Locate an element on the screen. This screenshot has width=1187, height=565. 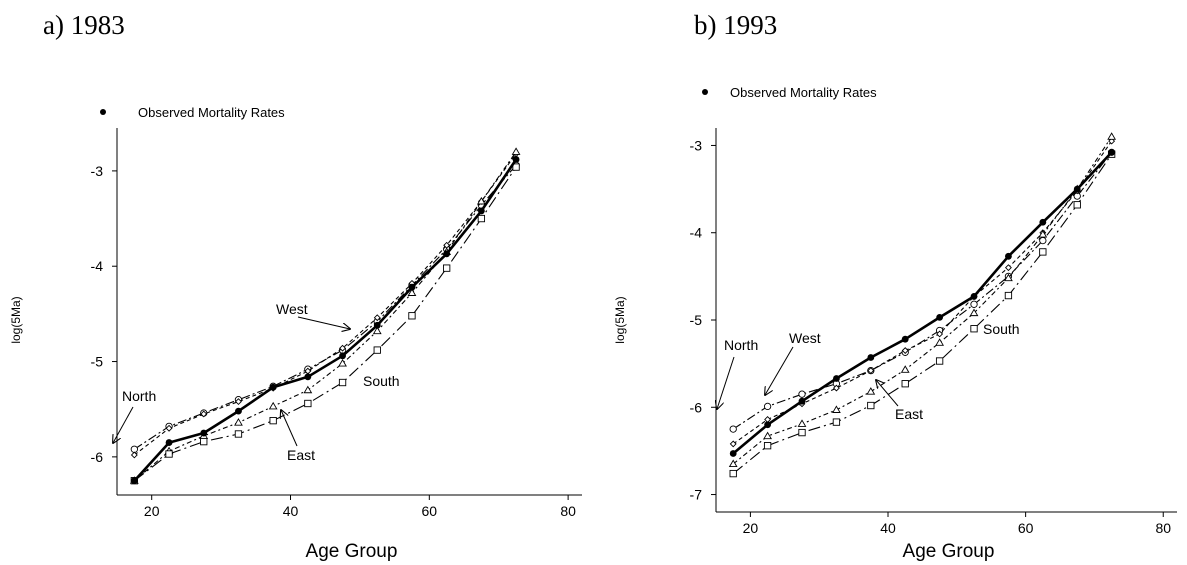
y-tick-label: -4 is located at coordinates (696, 233).